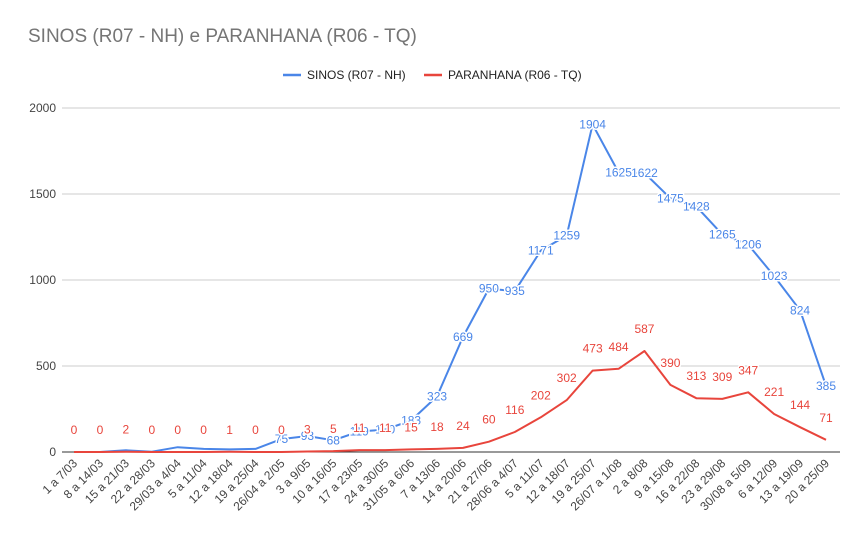  I want to click on data-label-sinos: 1428, so click(696, 206).